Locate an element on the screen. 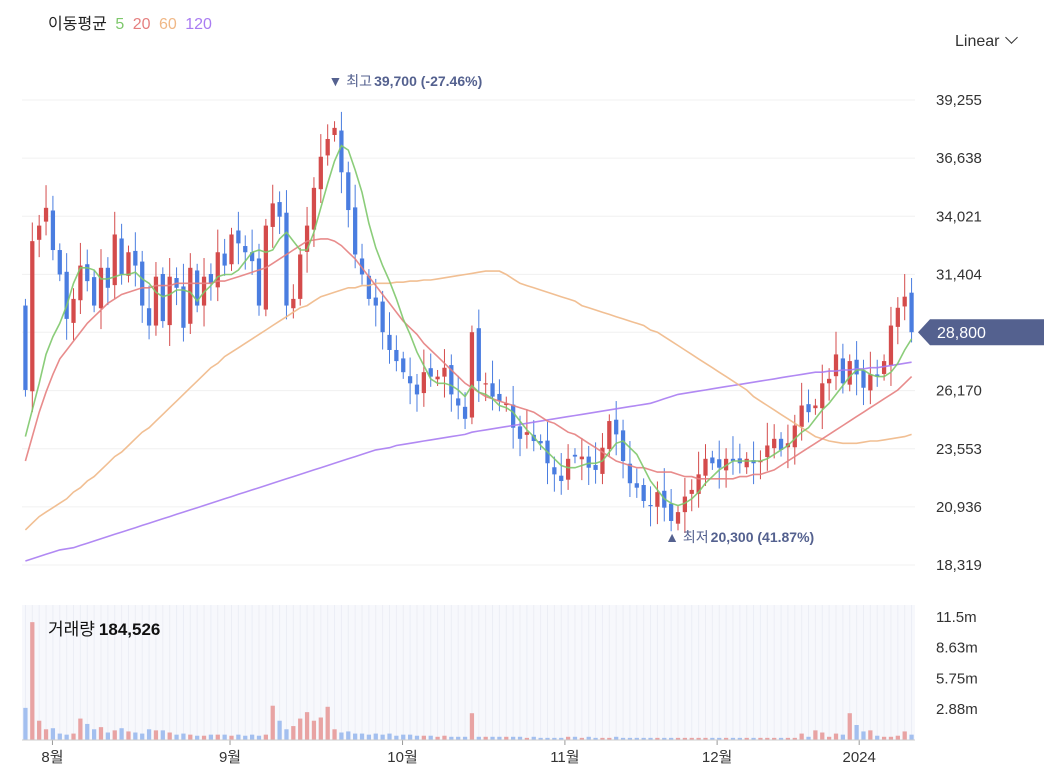 This screenshot has height=776, width=1053. price-tick-label: 23,553 is located at coordinates (959, 449).